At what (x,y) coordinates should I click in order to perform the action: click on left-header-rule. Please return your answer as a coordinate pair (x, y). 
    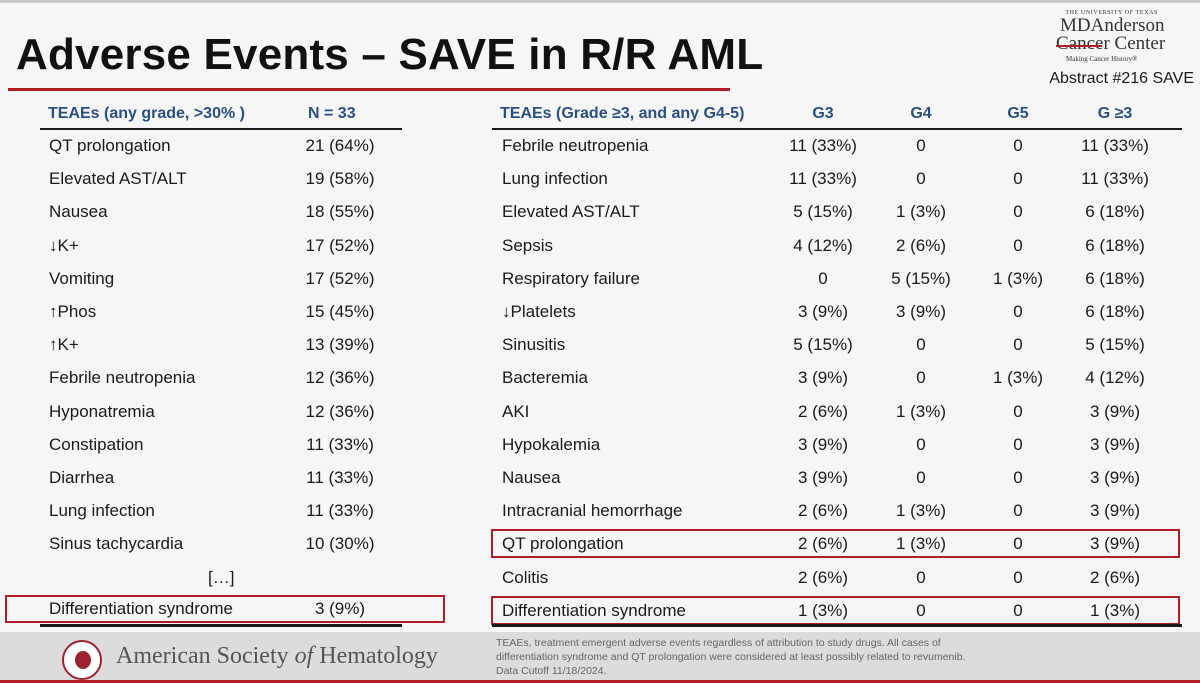
    Looking at the image, I should click on (221, 129).